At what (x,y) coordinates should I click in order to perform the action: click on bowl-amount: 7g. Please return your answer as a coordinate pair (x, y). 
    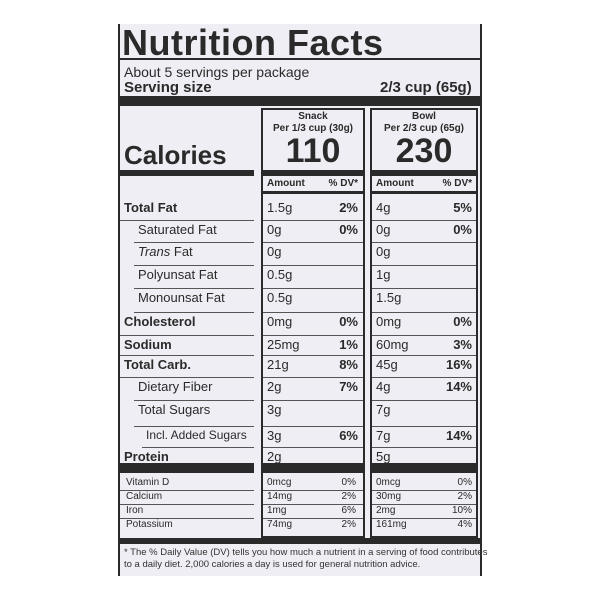
    Looking at the image, I should click on (383, 409).